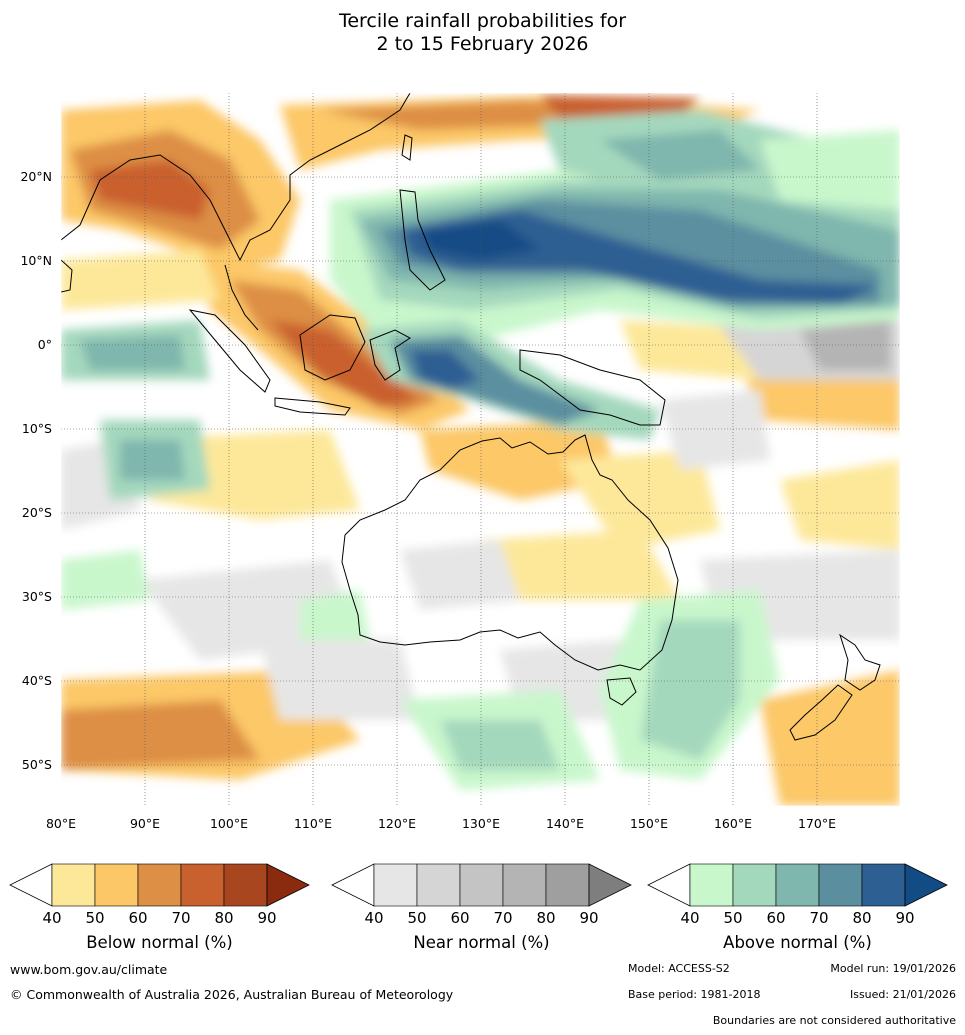  Describe the element at coordinates (36, 176) in the screenshot. I see `latitude-tick-label: 20°N` at that location.